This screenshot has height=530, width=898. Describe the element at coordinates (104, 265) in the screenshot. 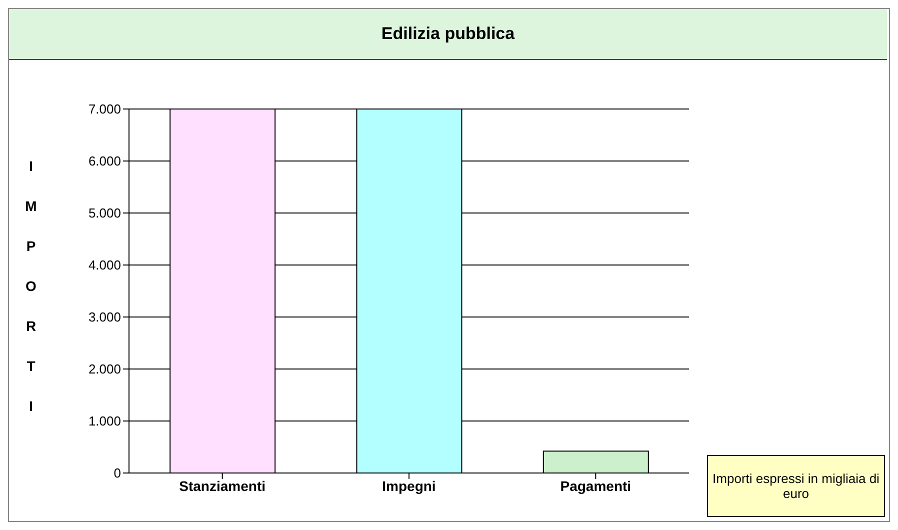

I see `y-tick-label: 4.000` at that location.